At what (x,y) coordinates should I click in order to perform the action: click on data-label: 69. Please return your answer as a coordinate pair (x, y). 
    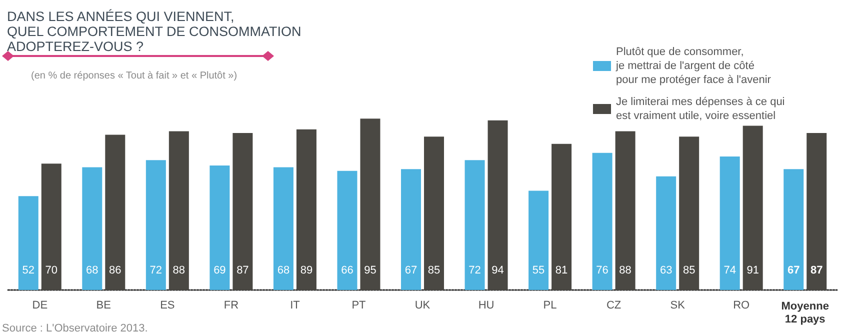
    Looking at the image, I should click on (220, 270).